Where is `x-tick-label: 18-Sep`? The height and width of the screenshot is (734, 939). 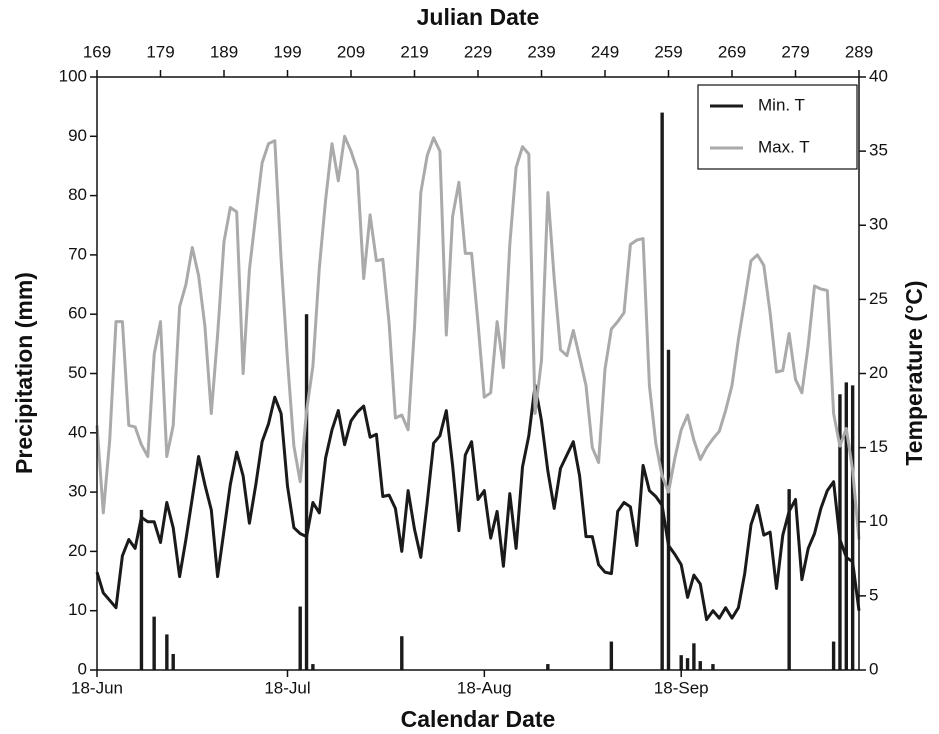
x-tick-label: 18-Sep is located at coordinates (681, 687).